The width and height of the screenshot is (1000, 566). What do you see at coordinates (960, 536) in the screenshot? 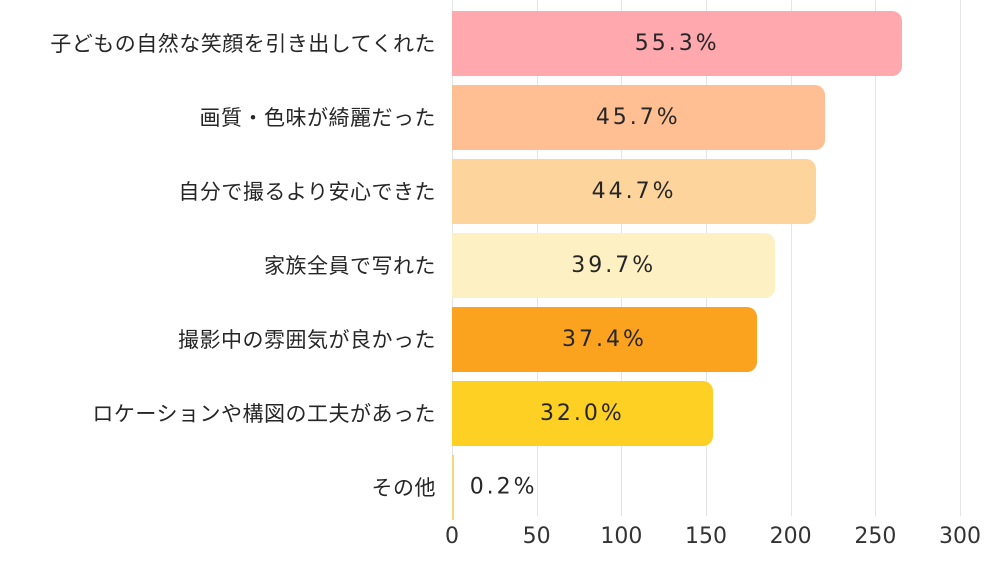
I see `x-tick-label: 300` at bounding box center [960, 536].